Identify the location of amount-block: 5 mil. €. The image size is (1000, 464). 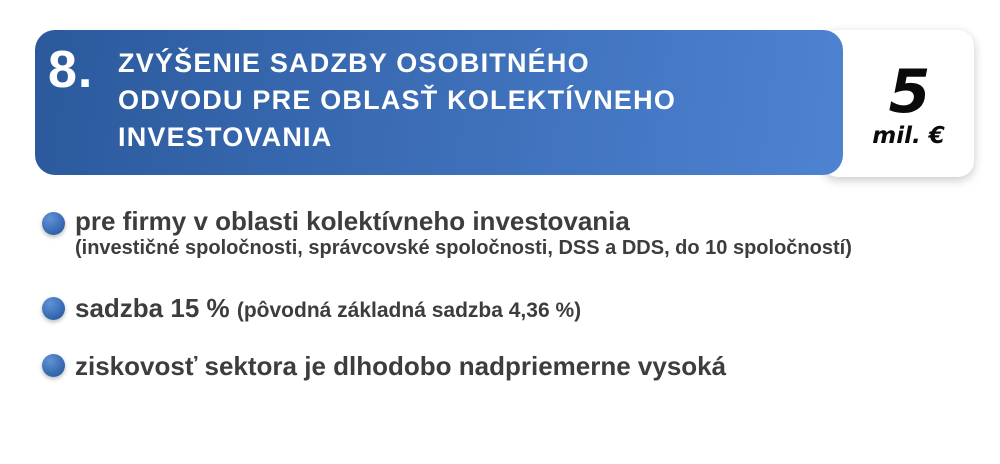
(908, 103).